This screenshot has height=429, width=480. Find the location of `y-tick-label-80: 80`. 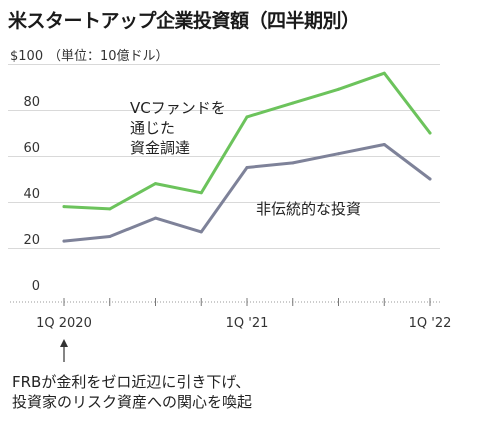

y-tick-label-80: 80 is located at coordinates (31, 102).